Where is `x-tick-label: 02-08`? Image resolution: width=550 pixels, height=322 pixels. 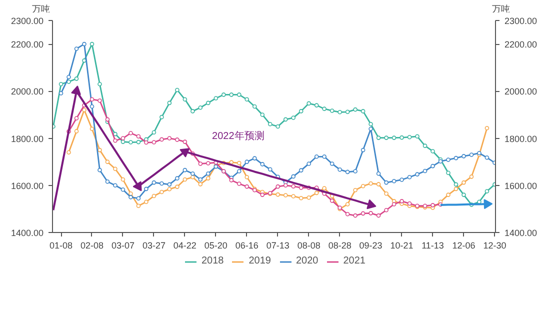
x-tick-label: 02-08 is located at coordinates (92, 245).